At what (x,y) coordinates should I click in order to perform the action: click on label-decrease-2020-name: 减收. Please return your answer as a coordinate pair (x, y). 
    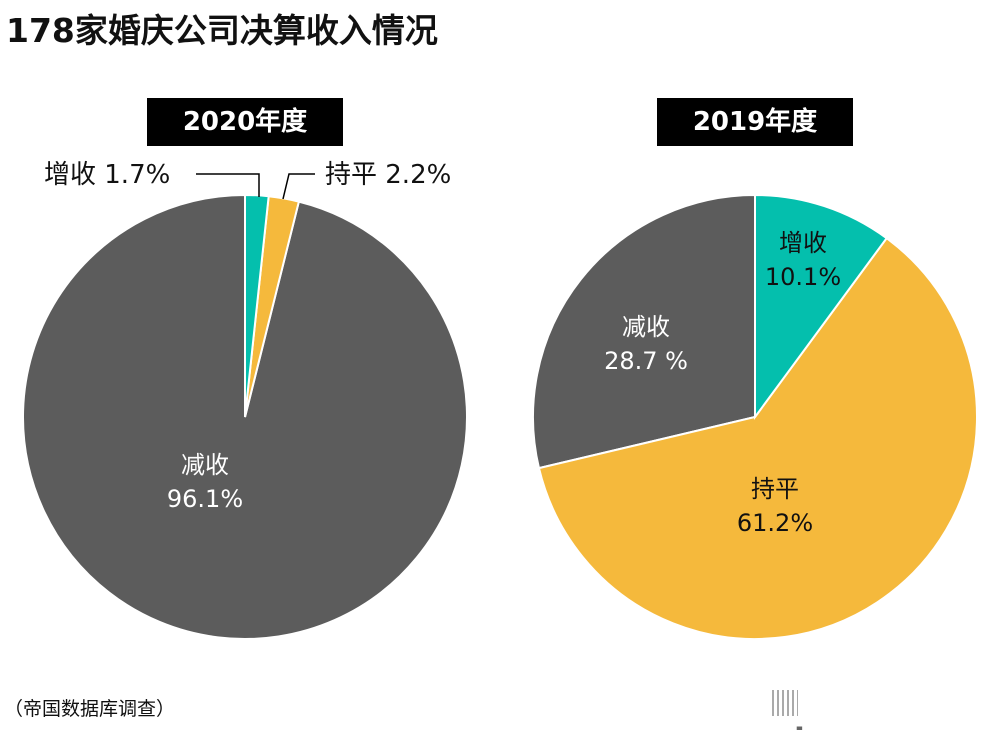
    Looking at the image, I should click on (205, 465).